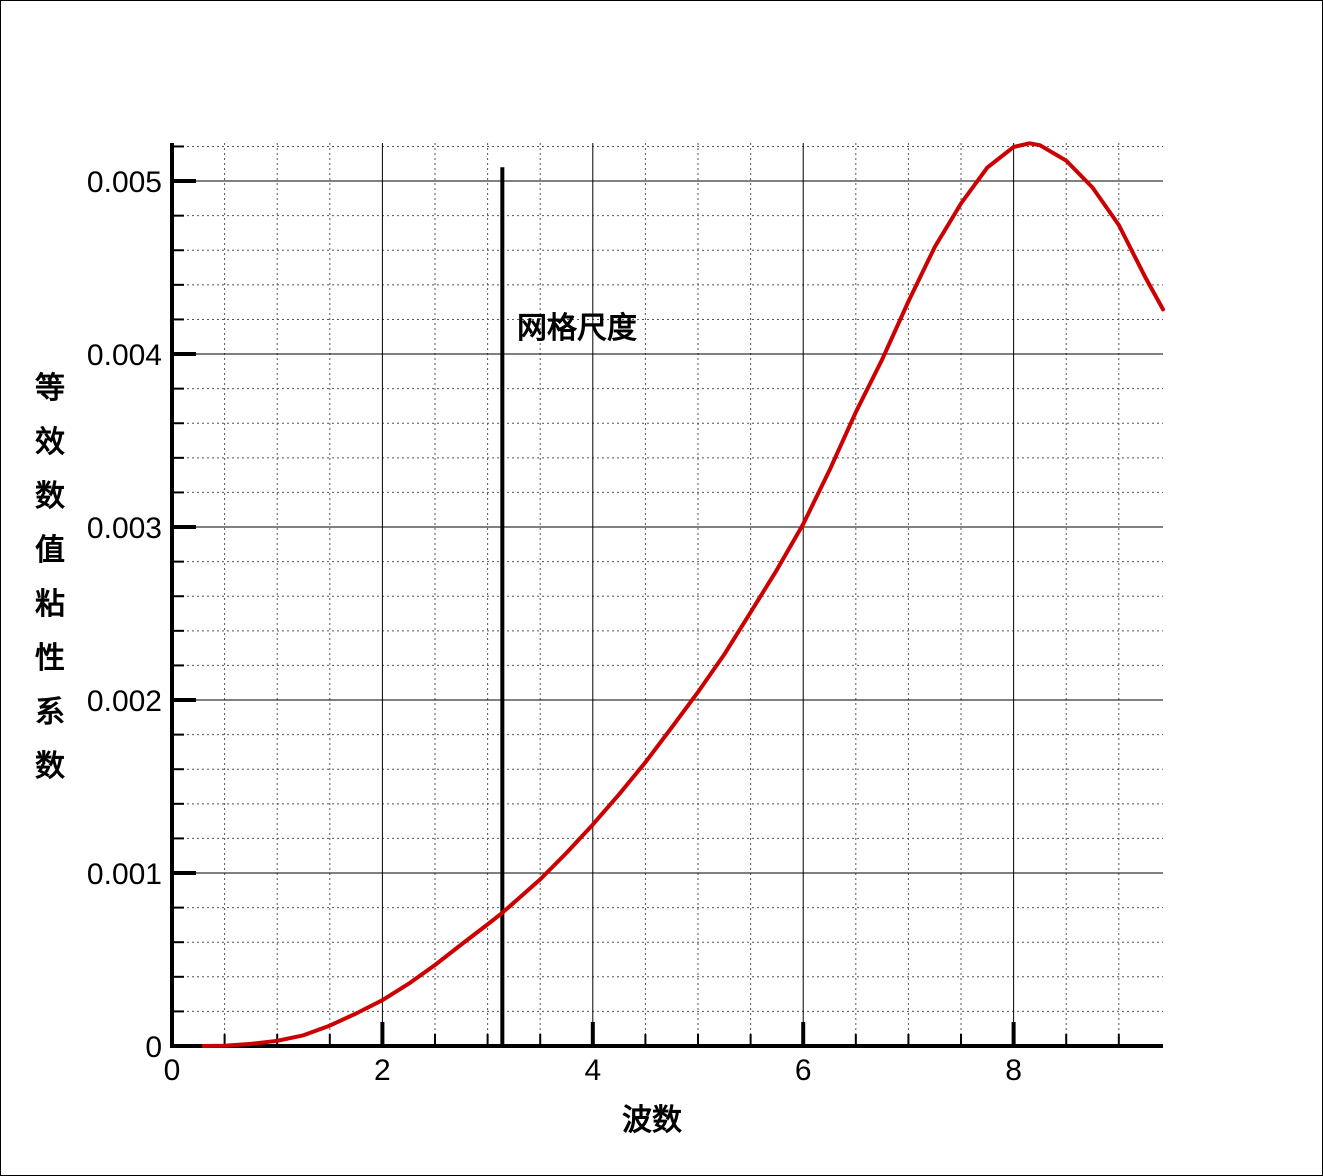  Describe the element at coordinates (124, 701) in the screenshot. I see `y-tick-label: 0.002` at that location.